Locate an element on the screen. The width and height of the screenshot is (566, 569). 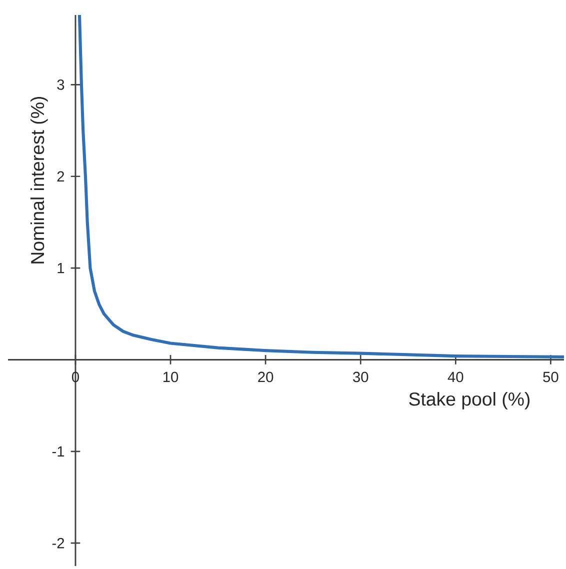
x-axis-title: Stake pool (%) is located at coordinates (469, 401).